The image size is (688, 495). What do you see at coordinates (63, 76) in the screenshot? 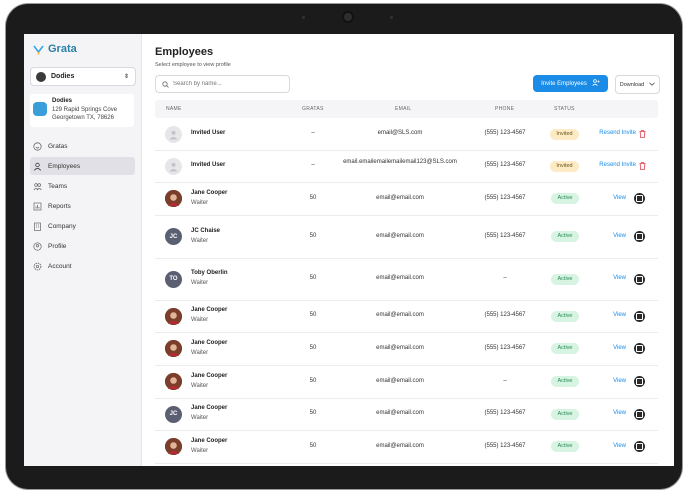
I see `org-name: Dodies` at bounding box center [63, 76].